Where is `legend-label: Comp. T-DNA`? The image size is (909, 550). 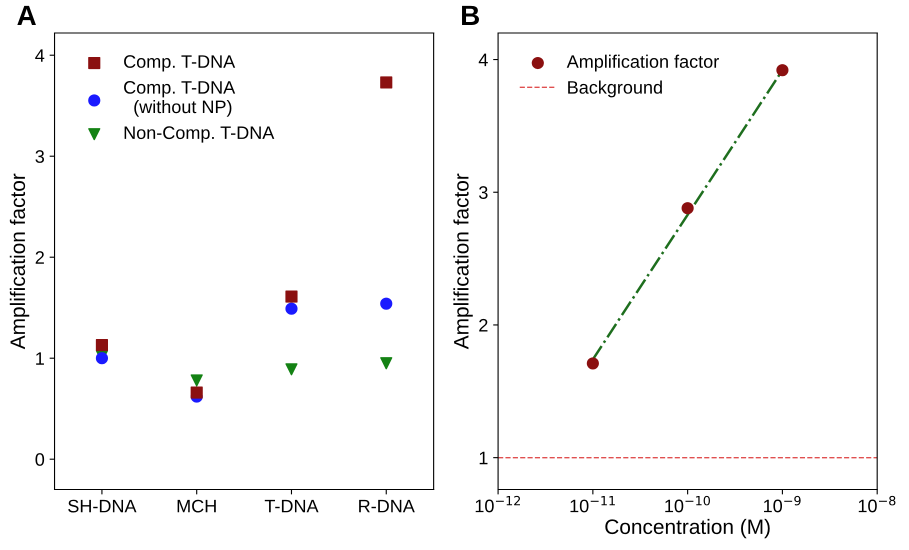 legend-label: Comp. T-DNA is located at coordinates (180, 63).